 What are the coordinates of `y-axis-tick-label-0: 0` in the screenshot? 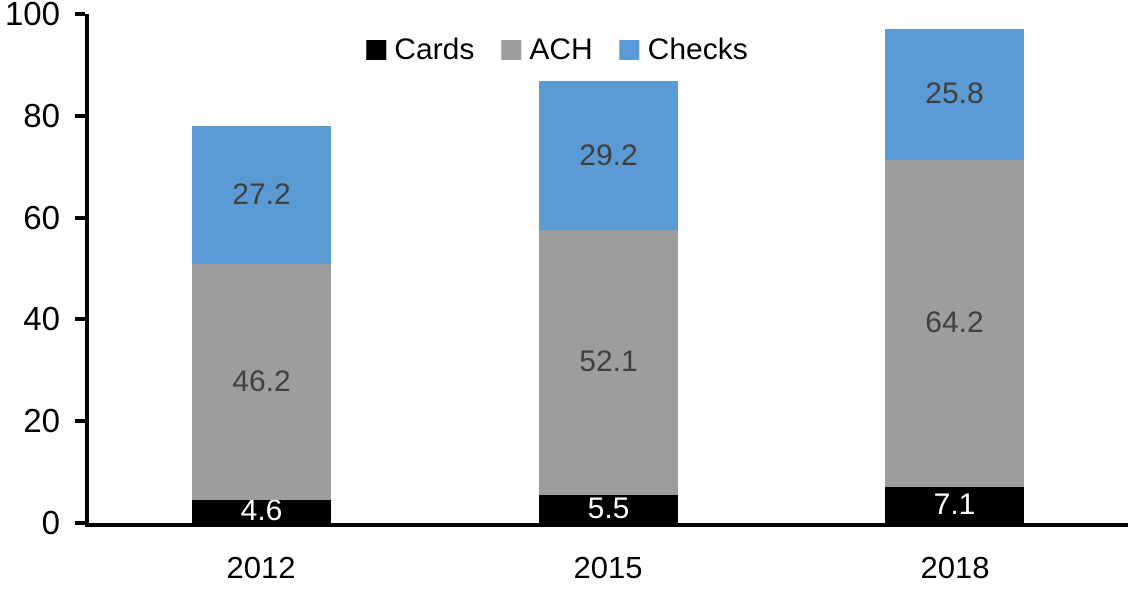 It's located at (50, 522).